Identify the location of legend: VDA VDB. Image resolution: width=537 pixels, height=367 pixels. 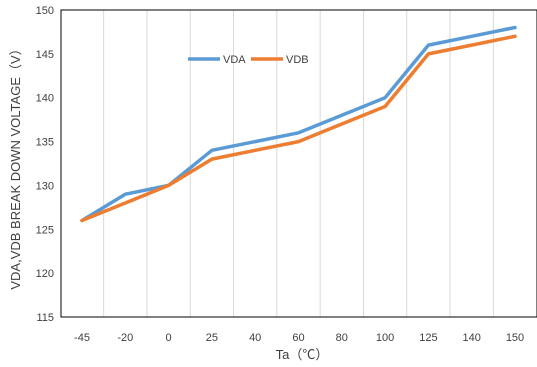
(248, 60).